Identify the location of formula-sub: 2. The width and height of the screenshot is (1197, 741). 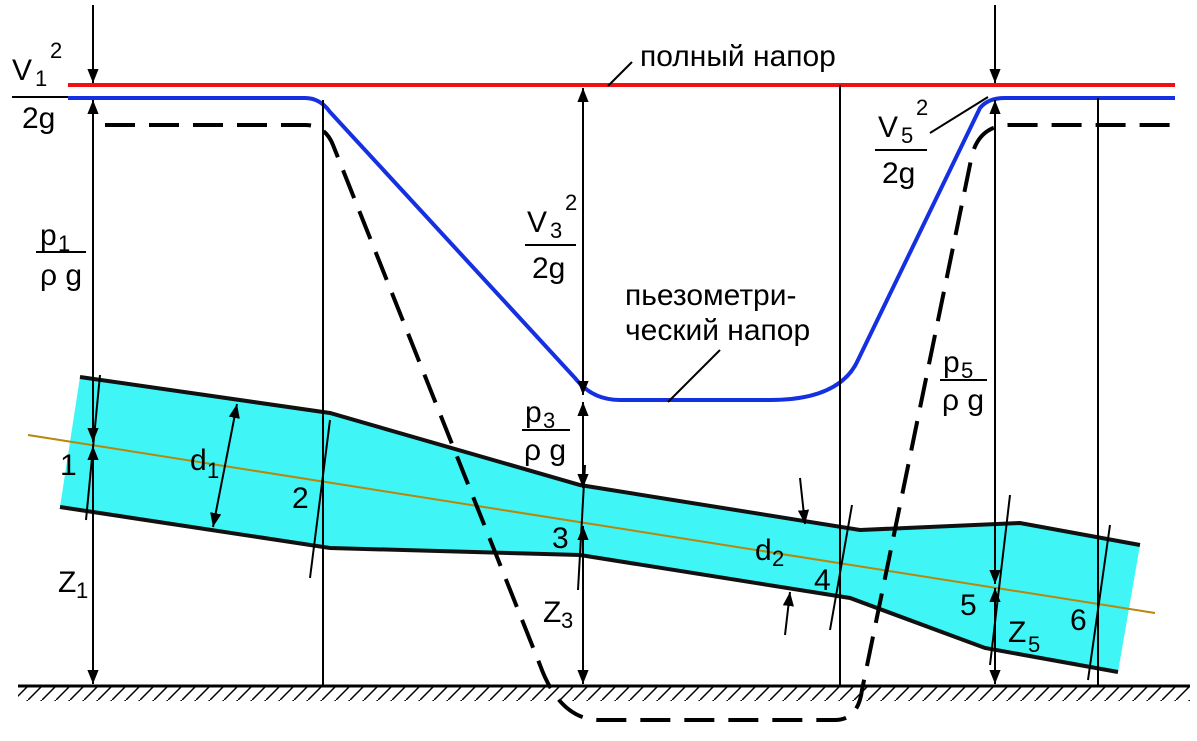
(778, 558).